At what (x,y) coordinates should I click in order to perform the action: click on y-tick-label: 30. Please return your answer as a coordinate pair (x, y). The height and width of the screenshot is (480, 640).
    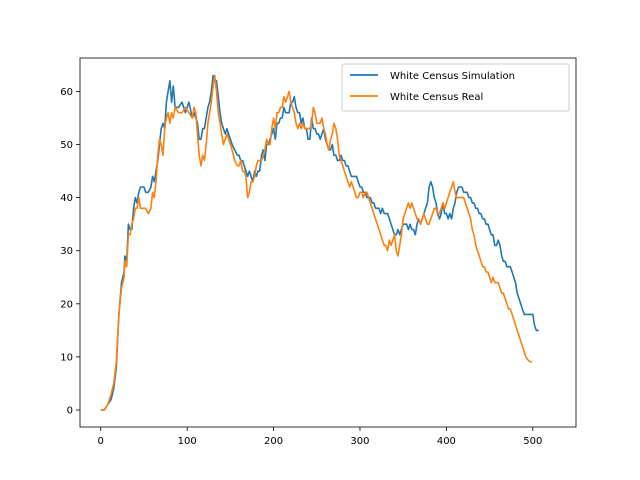
    Looking at the image, I should click on (66, 251).